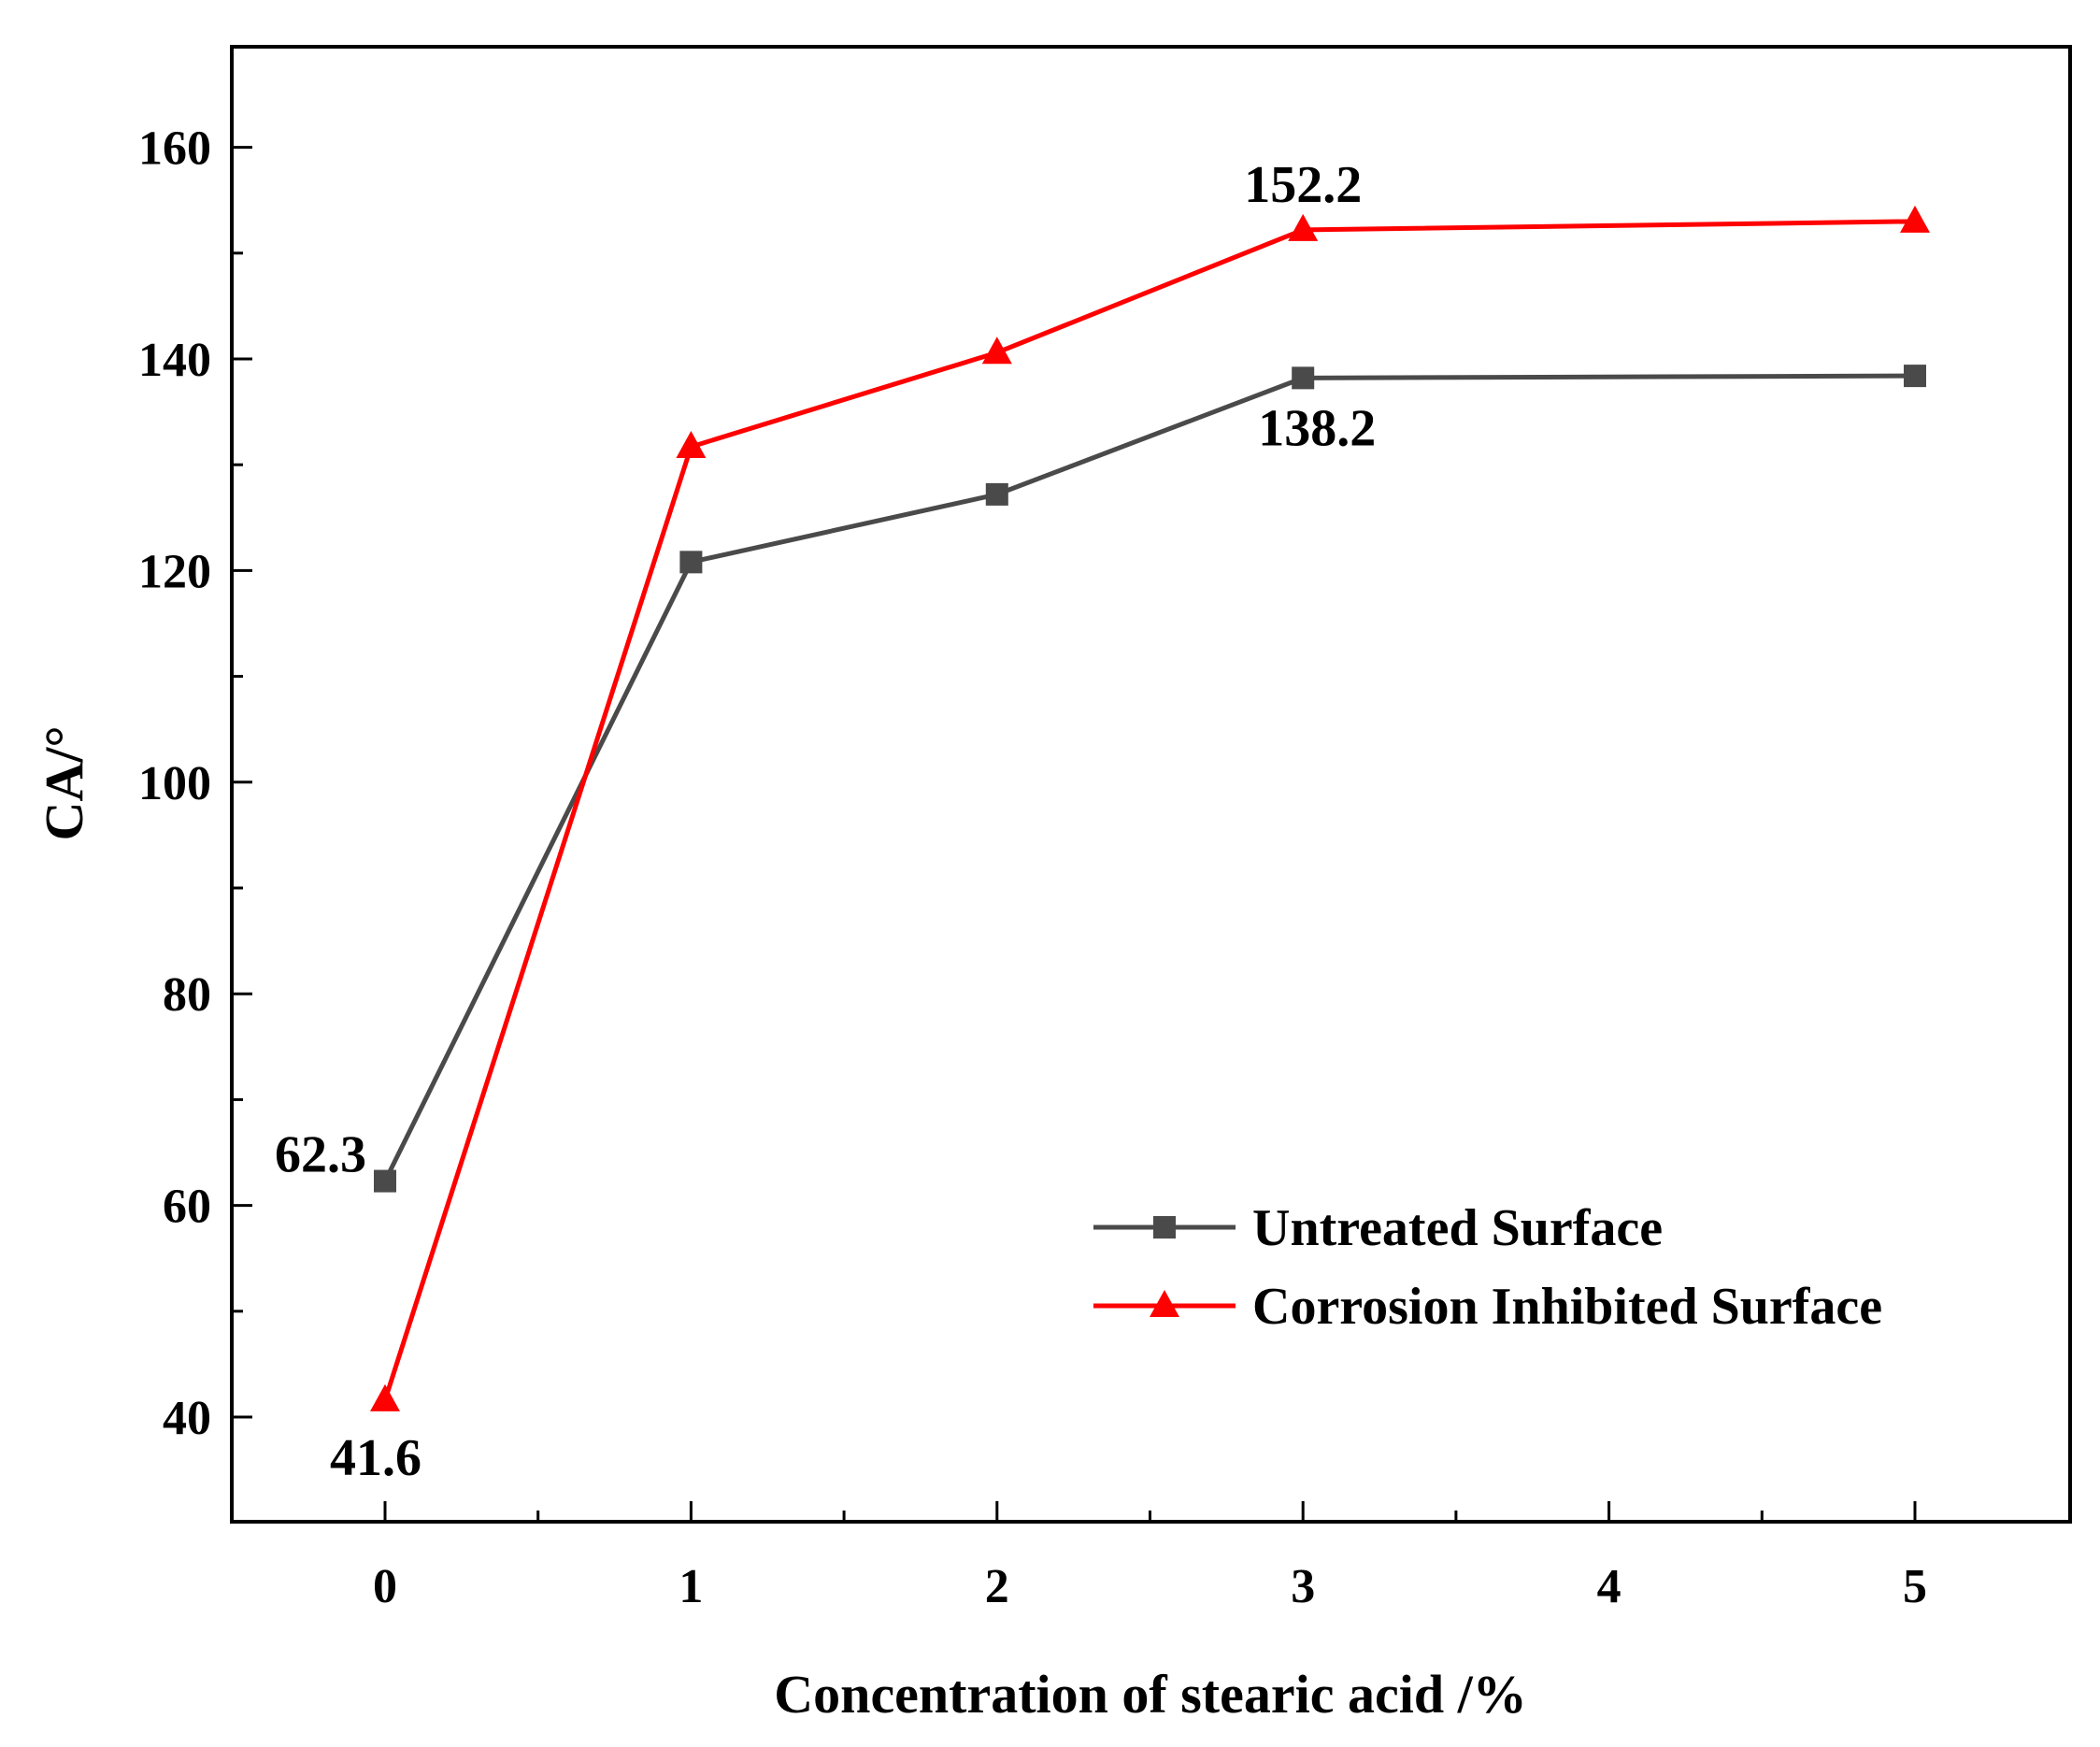 Image resolution: width=2100 pixels, height=1747 pixels. I want to click on x-tick-label: 0, so click(385, 1587).